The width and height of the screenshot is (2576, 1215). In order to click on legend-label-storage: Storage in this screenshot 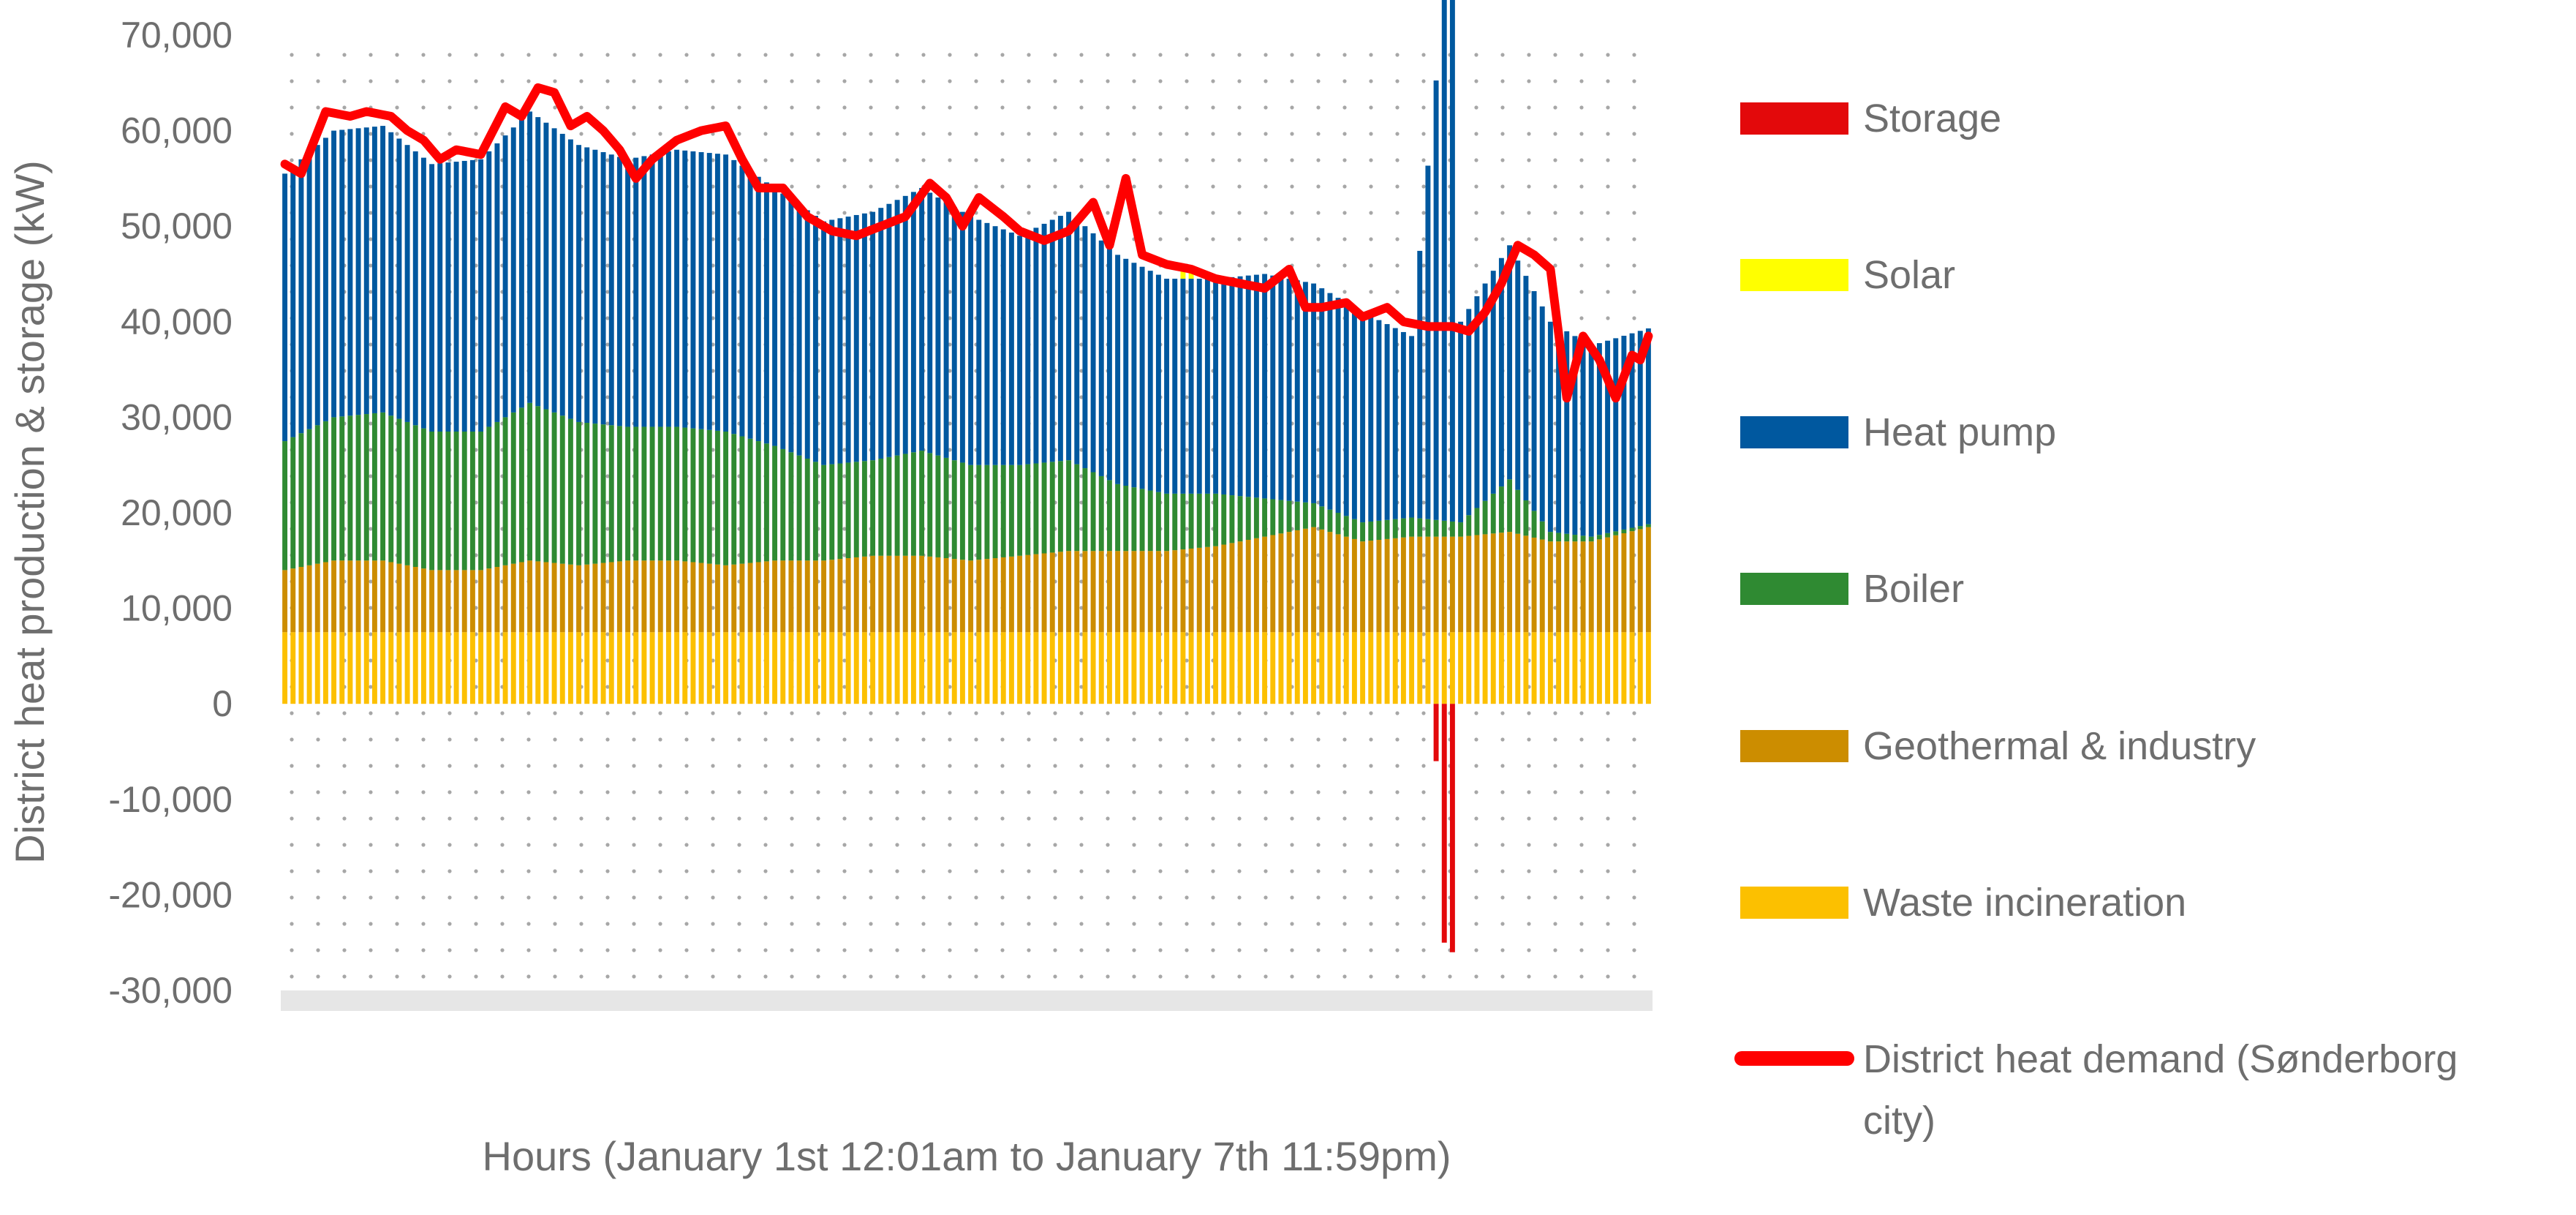, I will do `click(1932, 118)`.